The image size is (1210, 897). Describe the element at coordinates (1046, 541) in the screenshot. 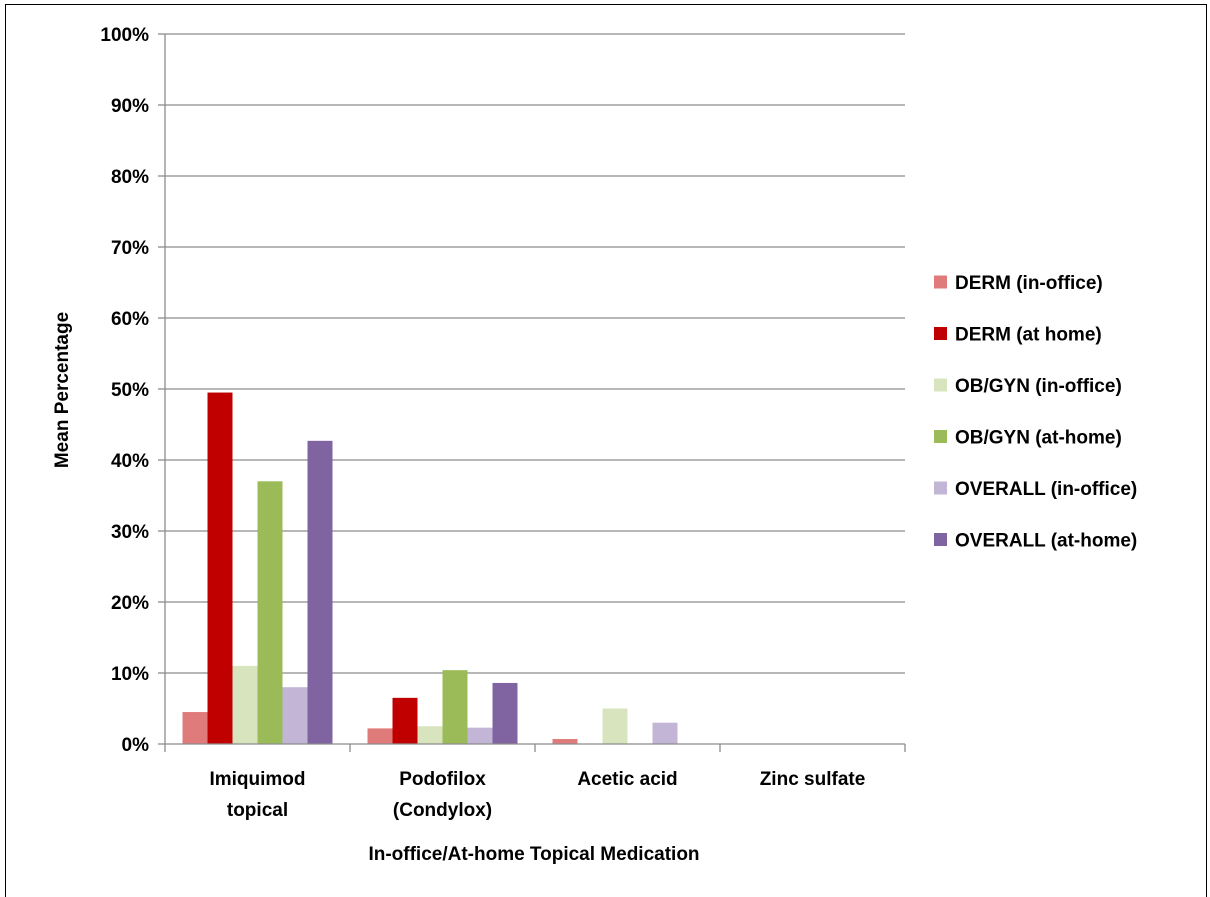

I see `legend-label: OVERALL (at-home)` at that location.